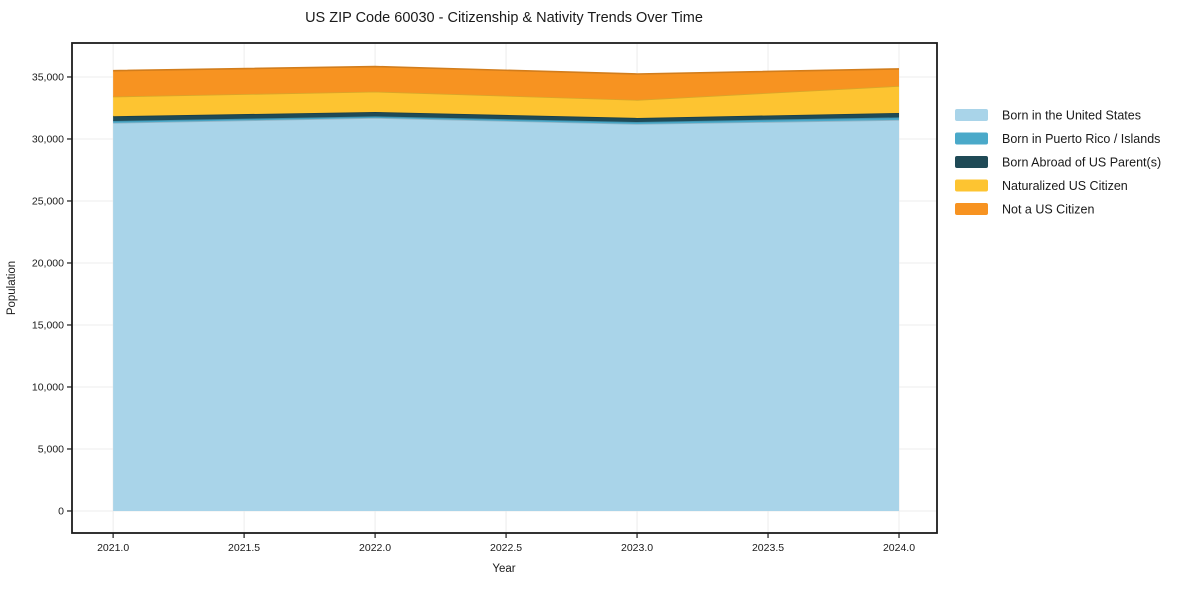 The width and height of the screenshot is (1189, 590). What do you see at coordinates (113, 548) in the screenshot?
I see `x-tick-label: 2021.0` at bounding box center [113, 548].